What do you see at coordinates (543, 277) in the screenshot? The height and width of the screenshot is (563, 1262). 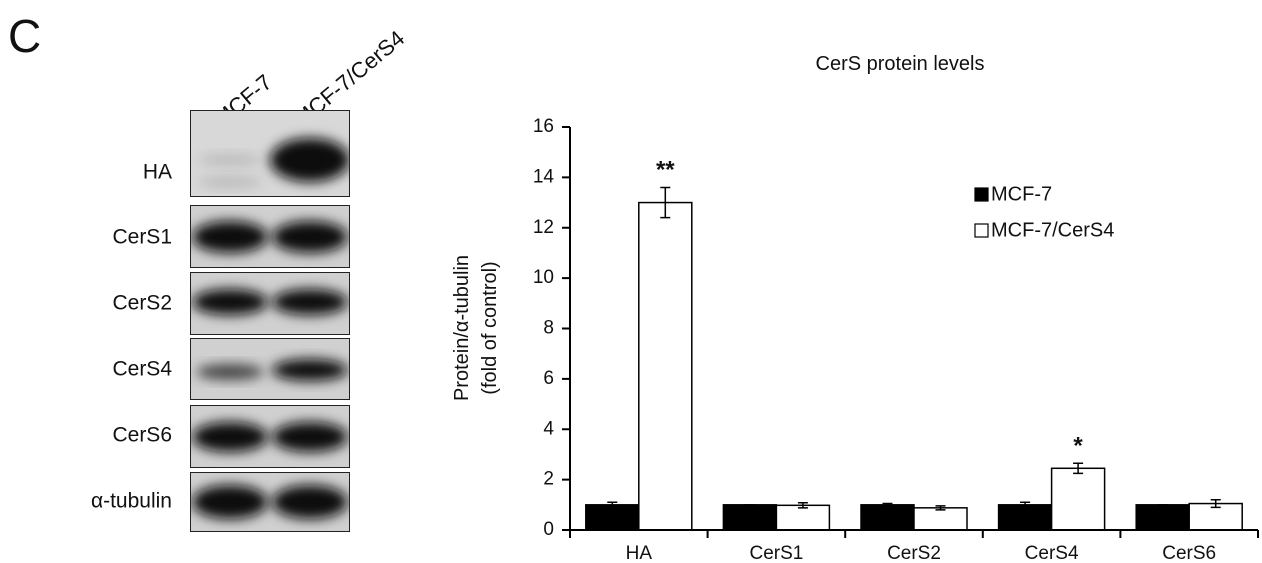 I see `y-tick-label: 10` at bounding box center [543, 277].